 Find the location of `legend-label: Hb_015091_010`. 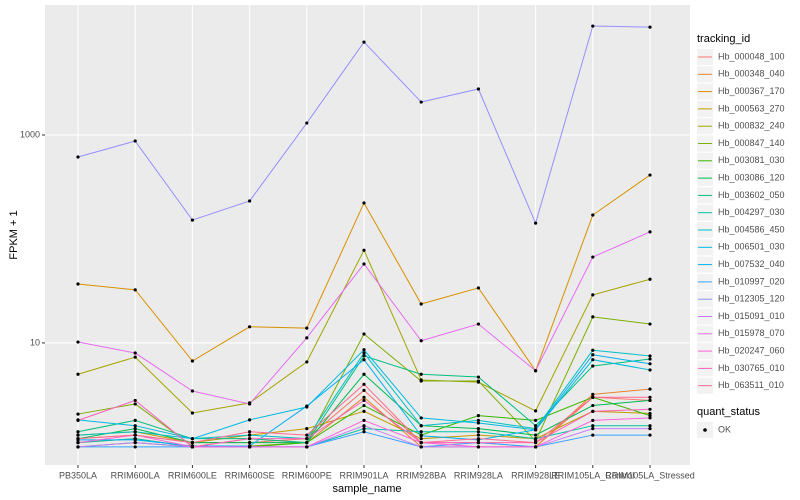

legend-label: Hb_015091_010 is located at coordinates (751, 316).